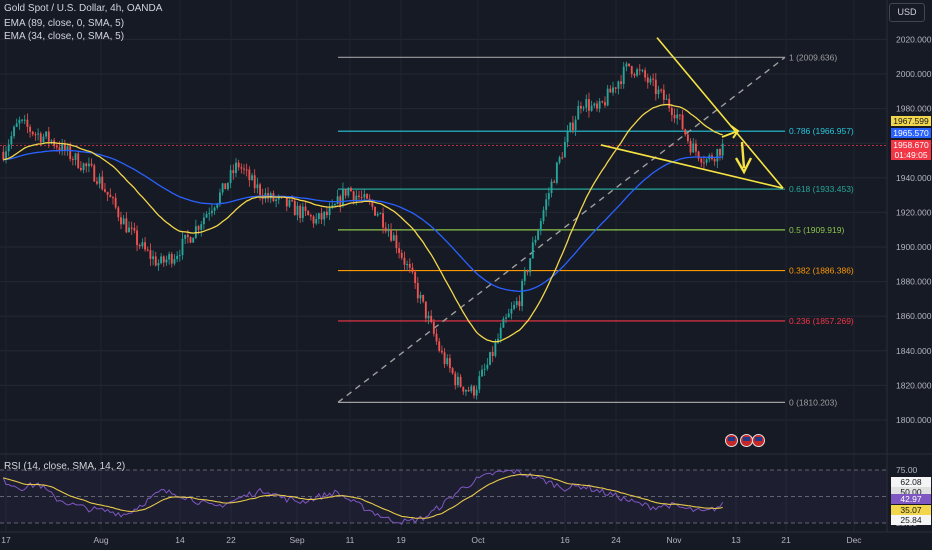 The height and width of the screenshot is (550, 932). What do you see at coordinates (907, 12) in the screenshot?
I see `currency-button: USD` at bounding box center [907, 12].